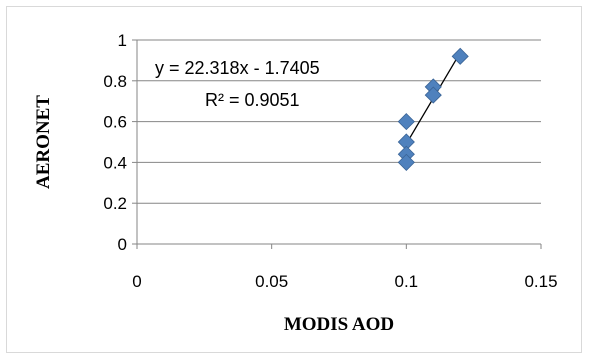 This screenshot has width=590, height=361. I want to click on data-points, so click(433, 109).